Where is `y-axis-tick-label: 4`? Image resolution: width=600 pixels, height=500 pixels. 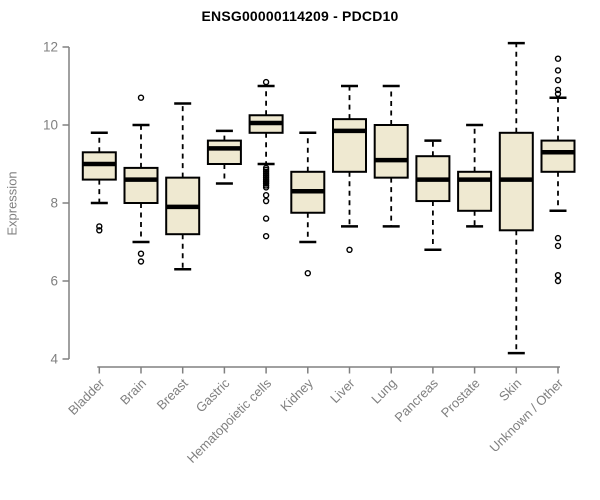 y-axis-tick-label: 4 is located at coordinates (54, 359).